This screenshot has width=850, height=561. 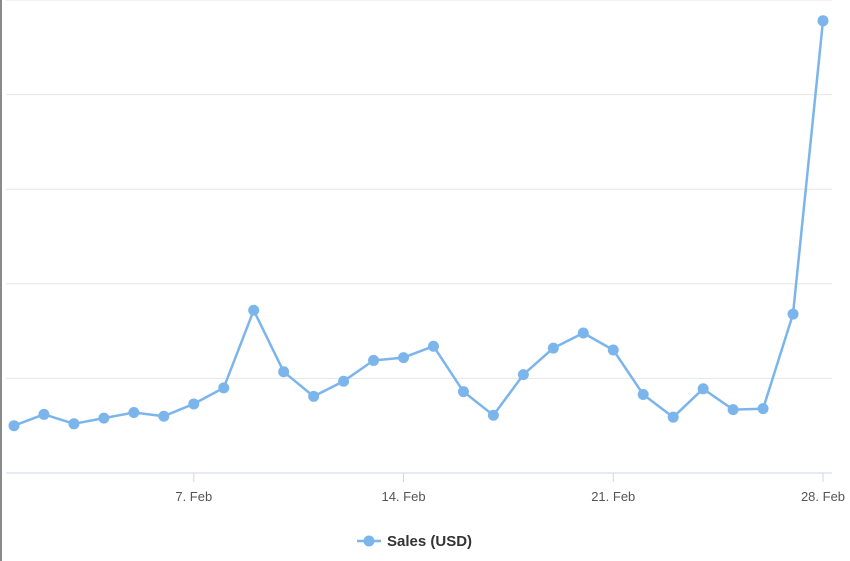 What do you see at coordinates (1, 280) in the screenshot?
I see `window-left-border` at bounding box center [1, 280].